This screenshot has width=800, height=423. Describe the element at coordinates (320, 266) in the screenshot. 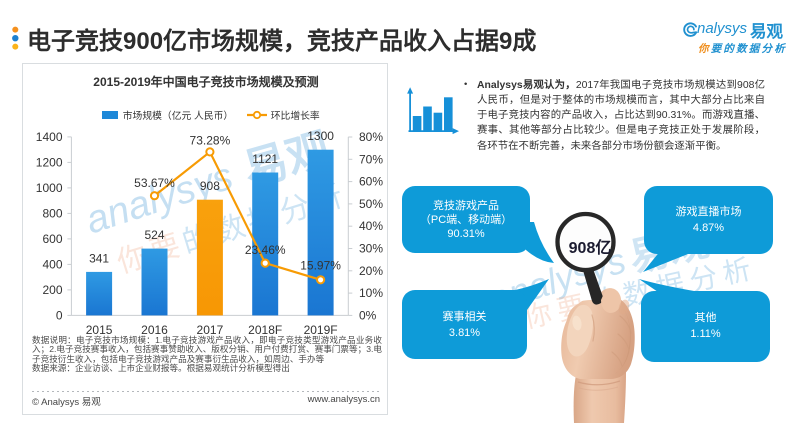

I see `svg-text: 15.97%` at that location.